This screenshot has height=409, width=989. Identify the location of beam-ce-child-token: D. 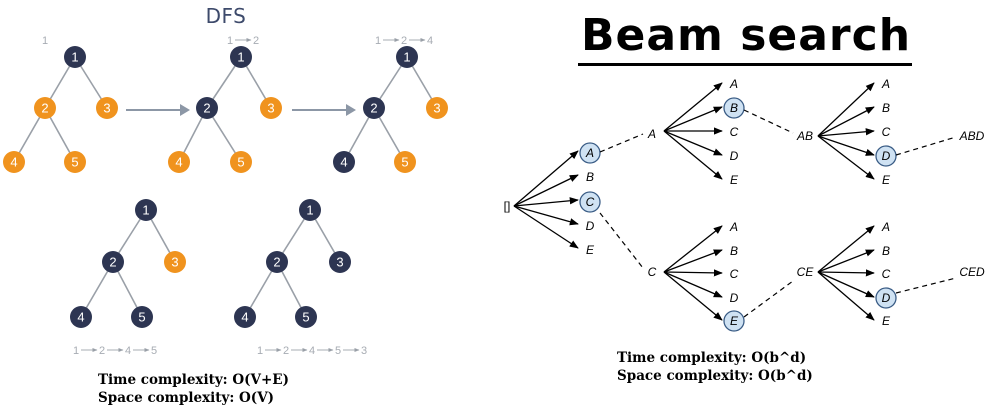
(886, 298).